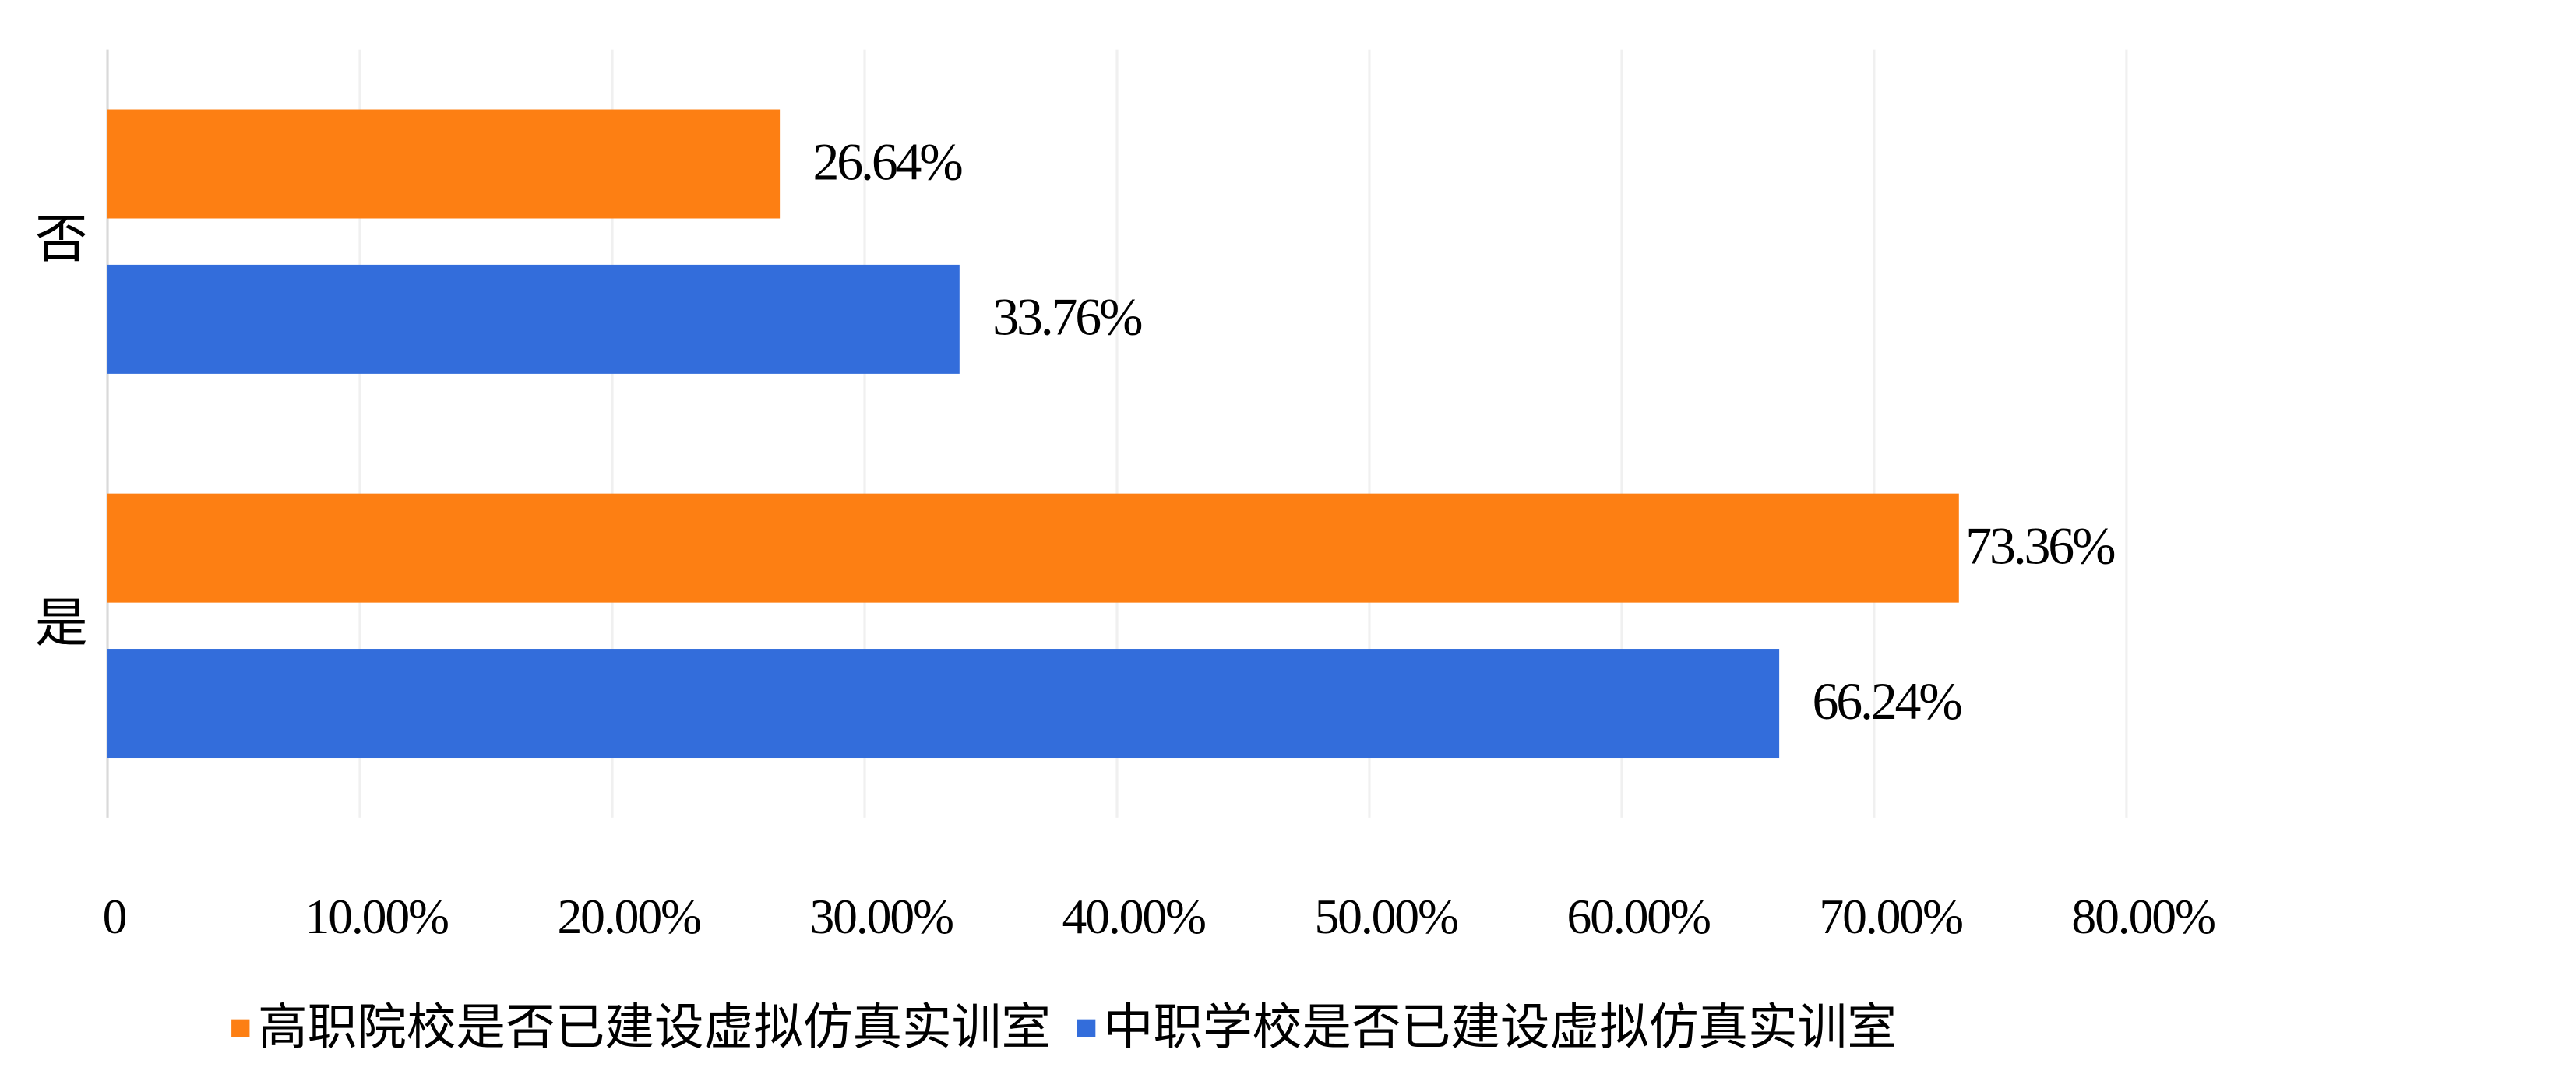 The height and width of the screenshot is (1092, 2576). I want to click on x-tick-label: 40.00%, so click(1133, 917).